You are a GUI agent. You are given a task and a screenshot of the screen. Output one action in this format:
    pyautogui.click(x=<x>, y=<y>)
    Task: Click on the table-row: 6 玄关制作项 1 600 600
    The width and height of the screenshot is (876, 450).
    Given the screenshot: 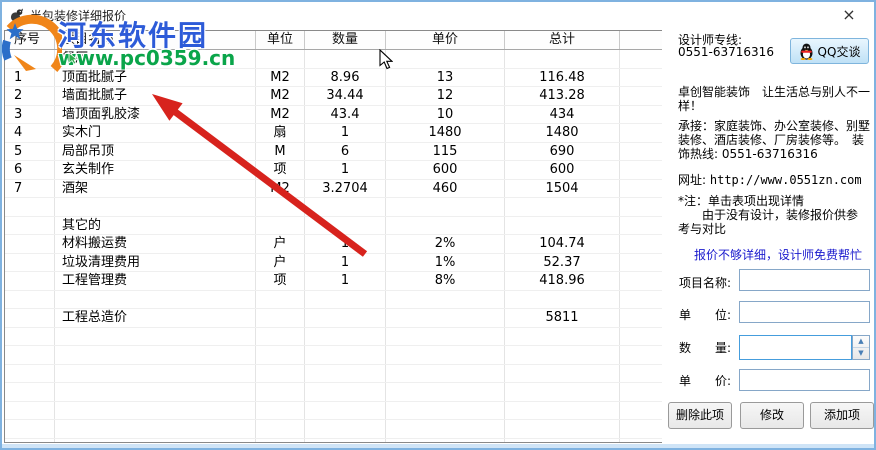 What is the action you would take?
    pyautogui.click(x=335, y=170)
    